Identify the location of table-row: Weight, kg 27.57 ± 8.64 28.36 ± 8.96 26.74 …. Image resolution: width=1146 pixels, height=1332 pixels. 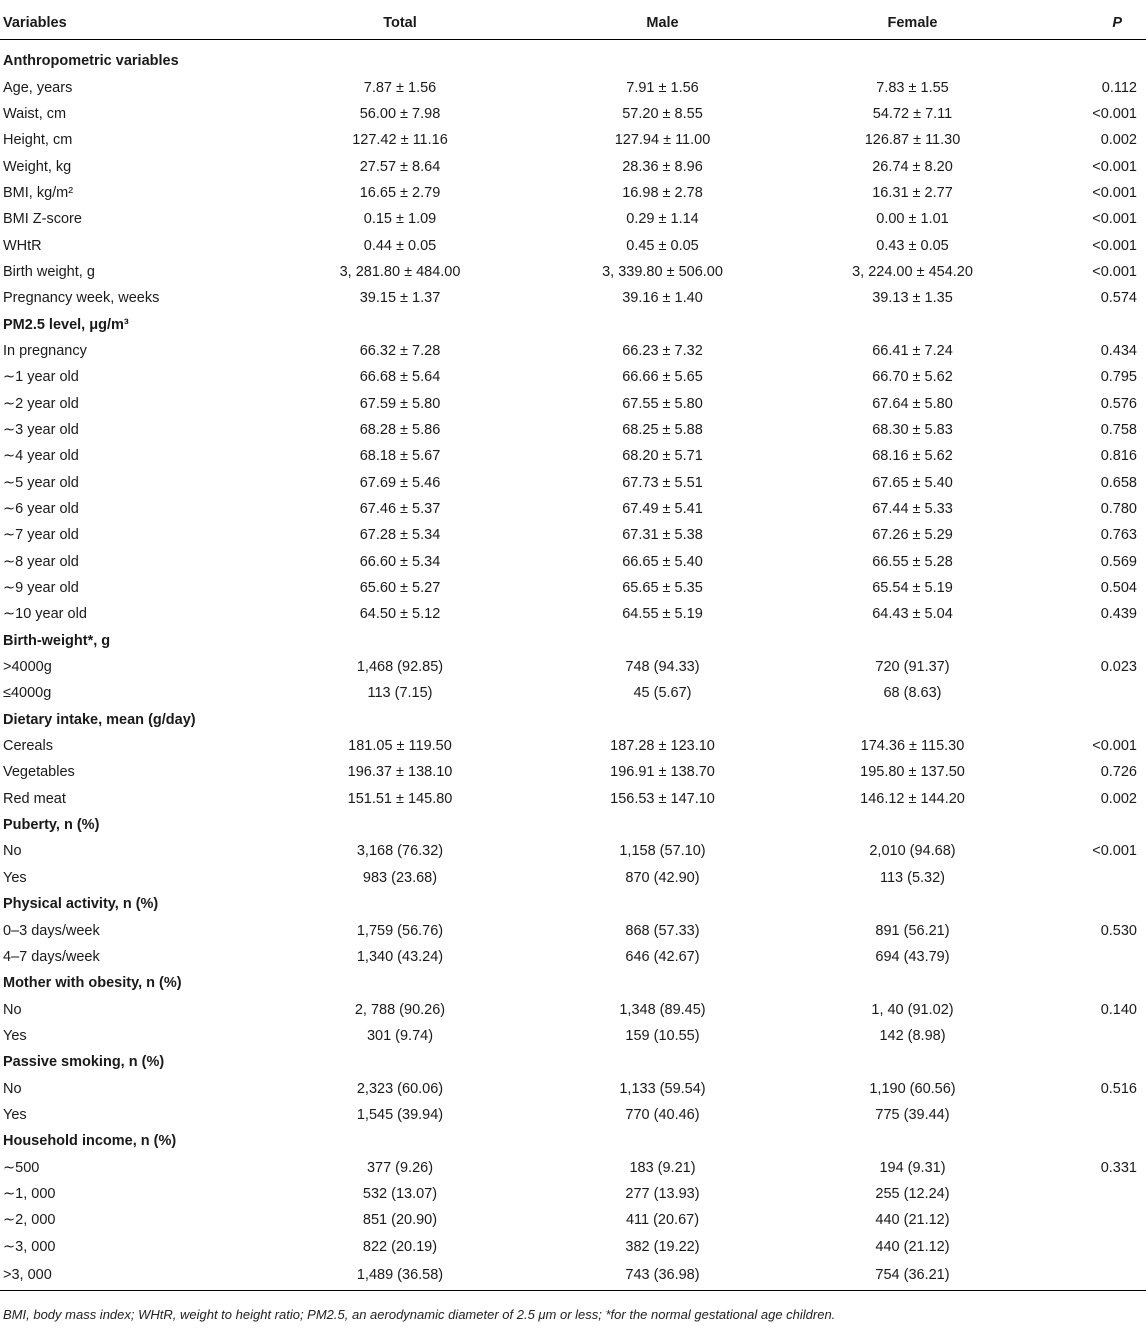
(573, 166).